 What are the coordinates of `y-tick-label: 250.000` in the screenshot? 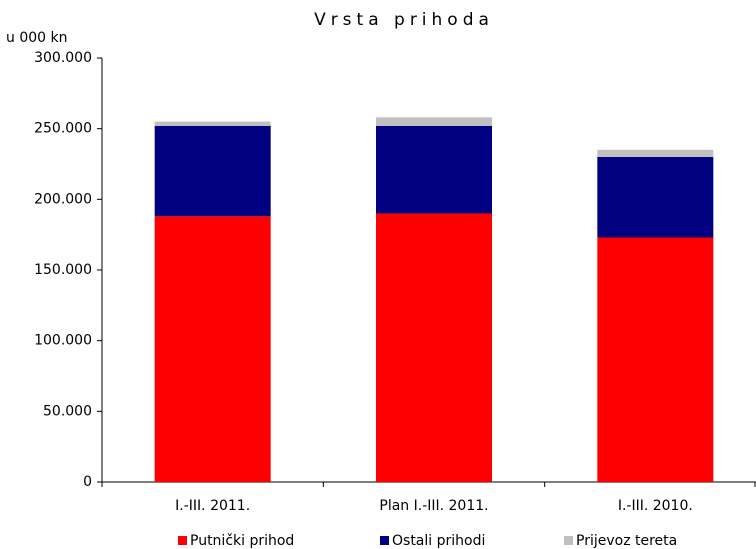 It's located at (63, 129).